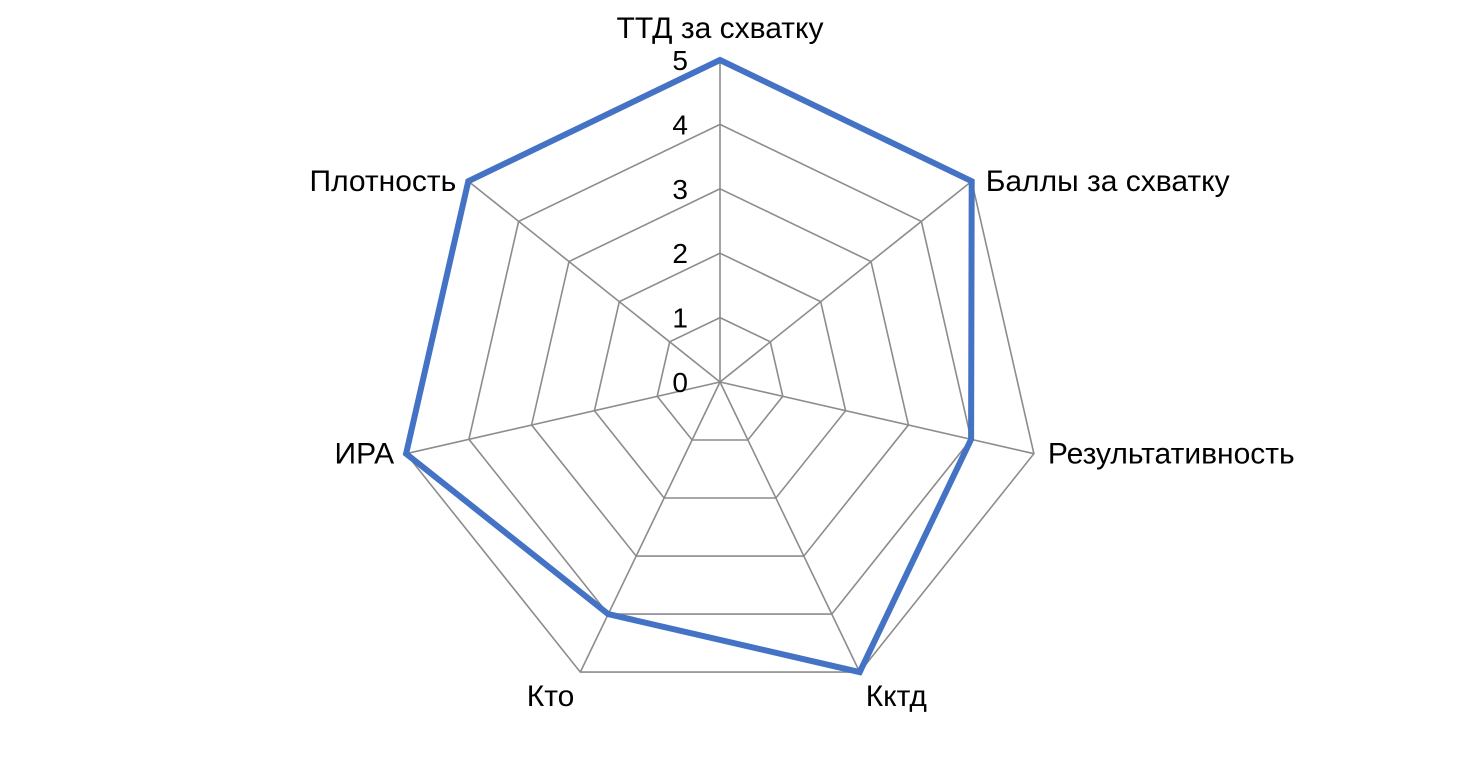 The image size is (1460, 776). I want to click on axis-label-2: Баллы за схватку, so click(1108, 181).